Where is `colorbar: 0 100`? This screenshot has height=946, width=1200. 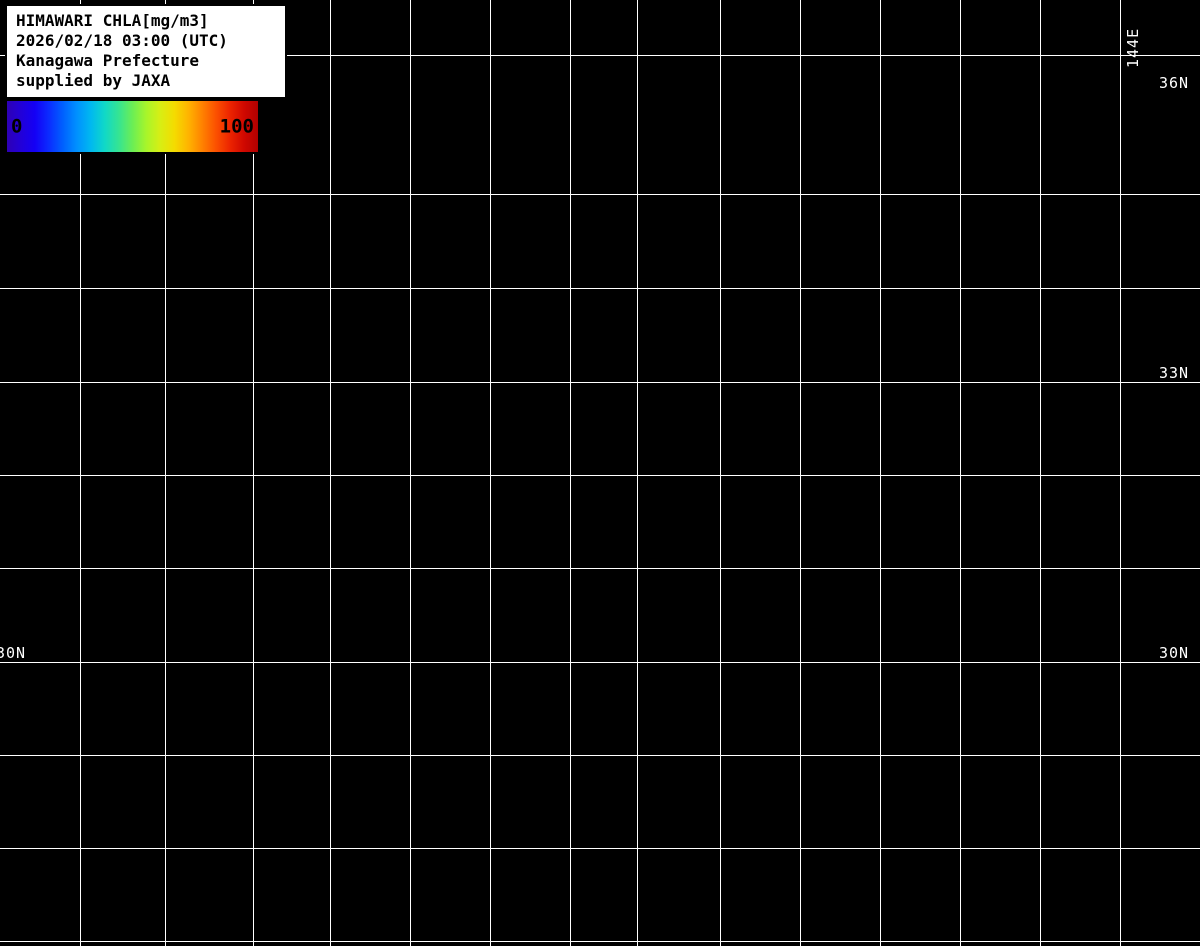
colorbar: 0 100 is located at coordinates (132, 126).